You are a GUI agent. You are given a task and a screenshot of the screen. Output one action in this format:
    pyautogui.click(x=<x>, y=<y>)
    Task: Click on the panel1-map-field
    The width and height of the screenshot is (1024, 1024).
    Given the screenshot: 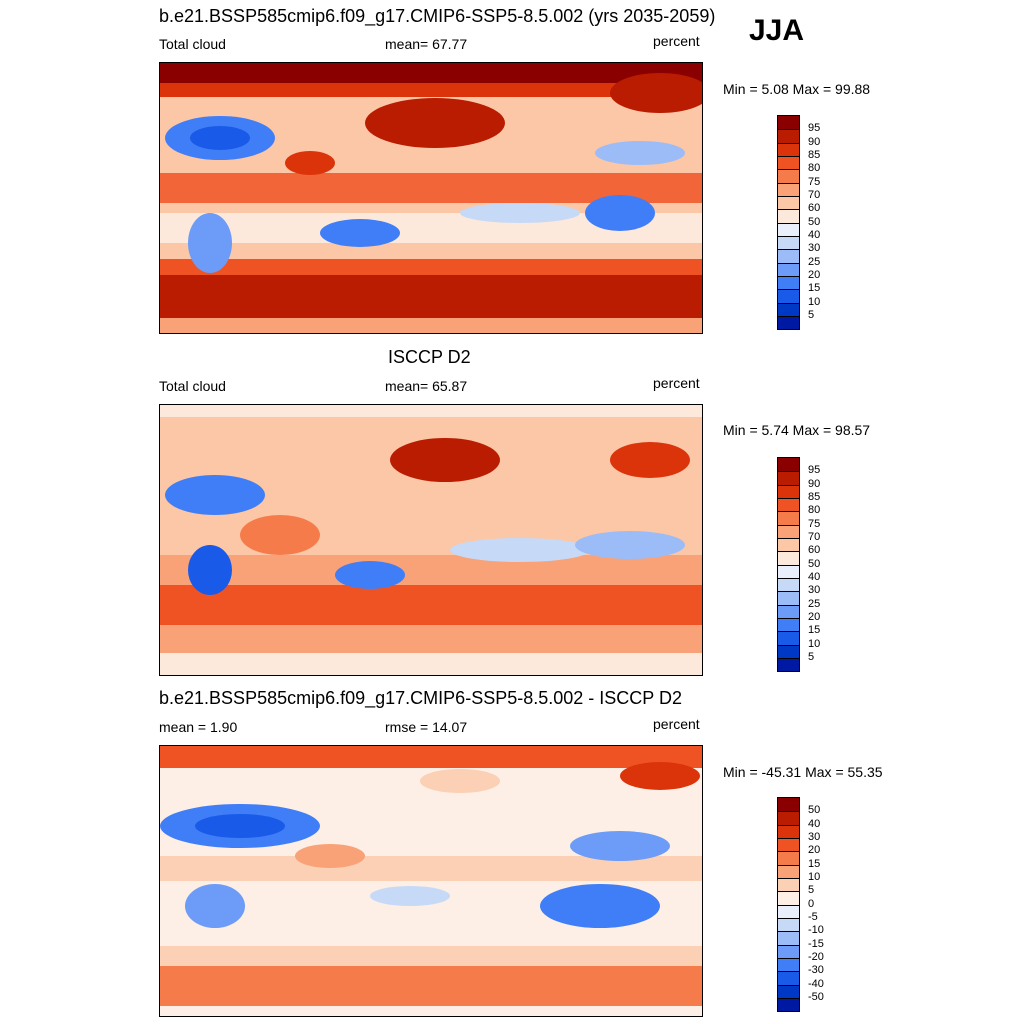 What is the action you would take?
    pyautogui.click(x=431, y=198)
    